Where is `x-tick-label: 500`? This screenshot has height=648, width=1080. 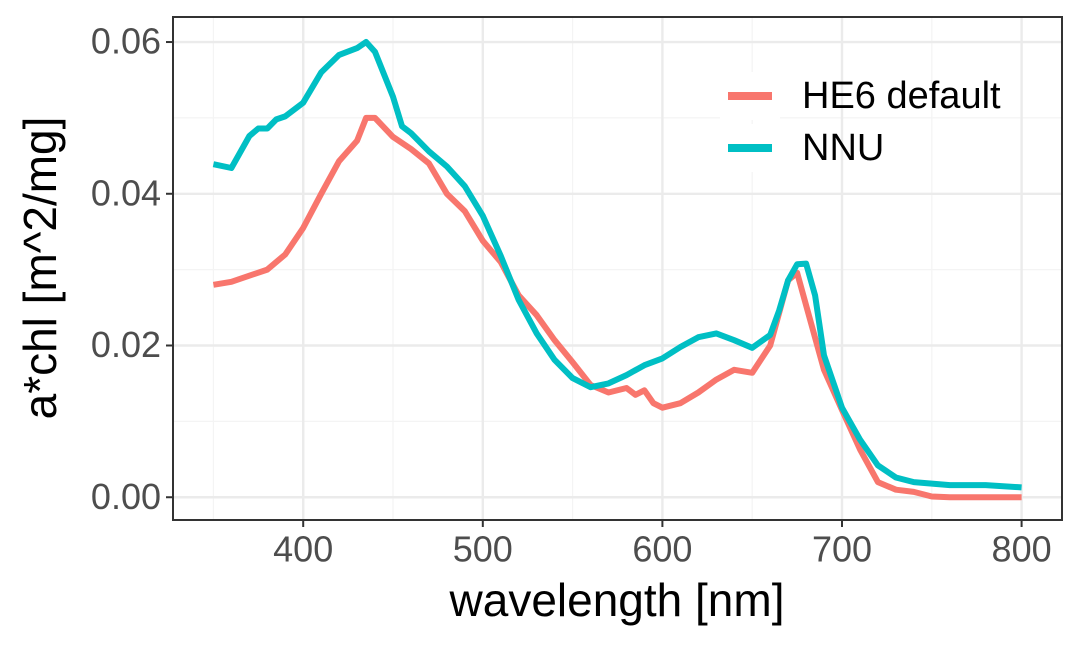 x-tick-label: 500 is located at coordinates (483, 549).